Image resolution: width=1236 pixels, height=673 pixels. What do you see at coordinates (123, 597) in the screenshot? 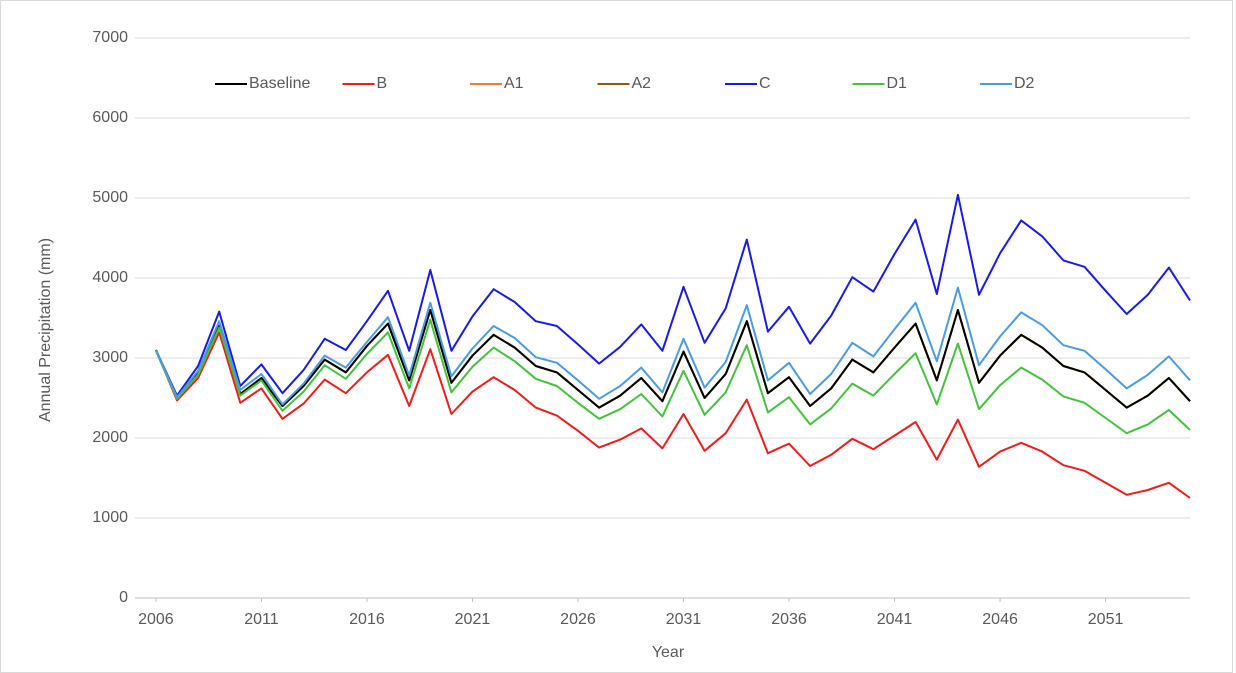
I see `y-tick-label: 0` at bounding box center [123, 597].